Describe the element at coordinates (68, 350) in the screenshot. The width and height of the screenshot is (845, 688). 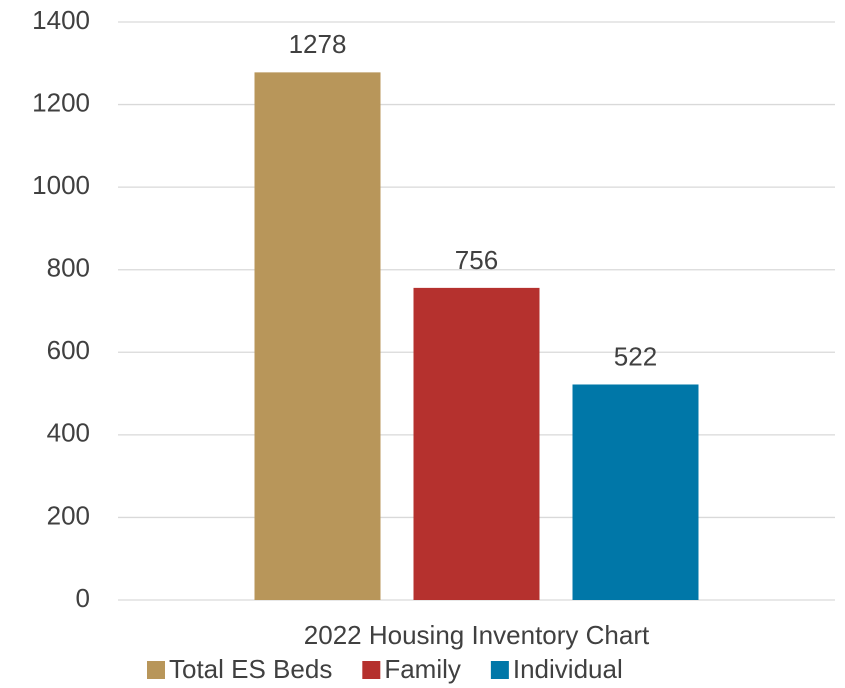
I see `y-tick-label: 600` at that location.